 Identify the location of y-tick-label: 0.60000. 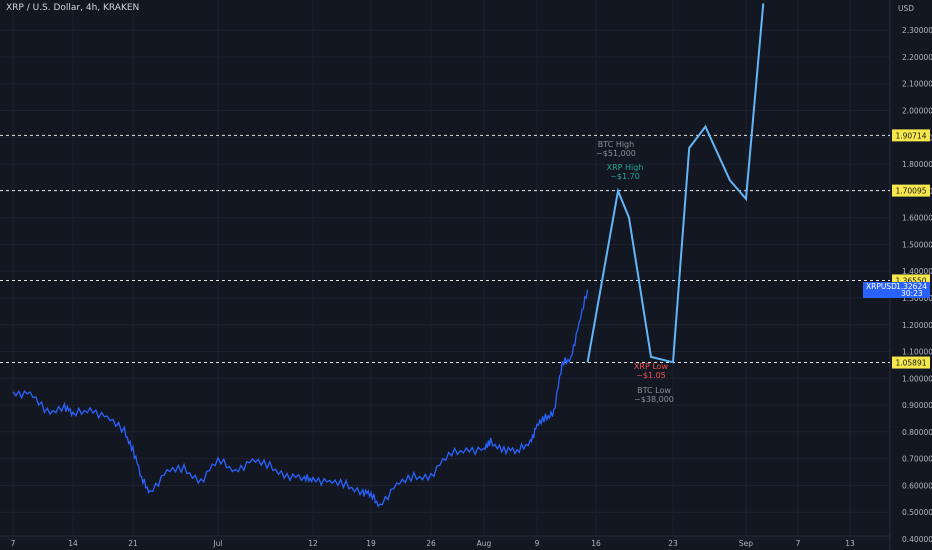
(917, 485).